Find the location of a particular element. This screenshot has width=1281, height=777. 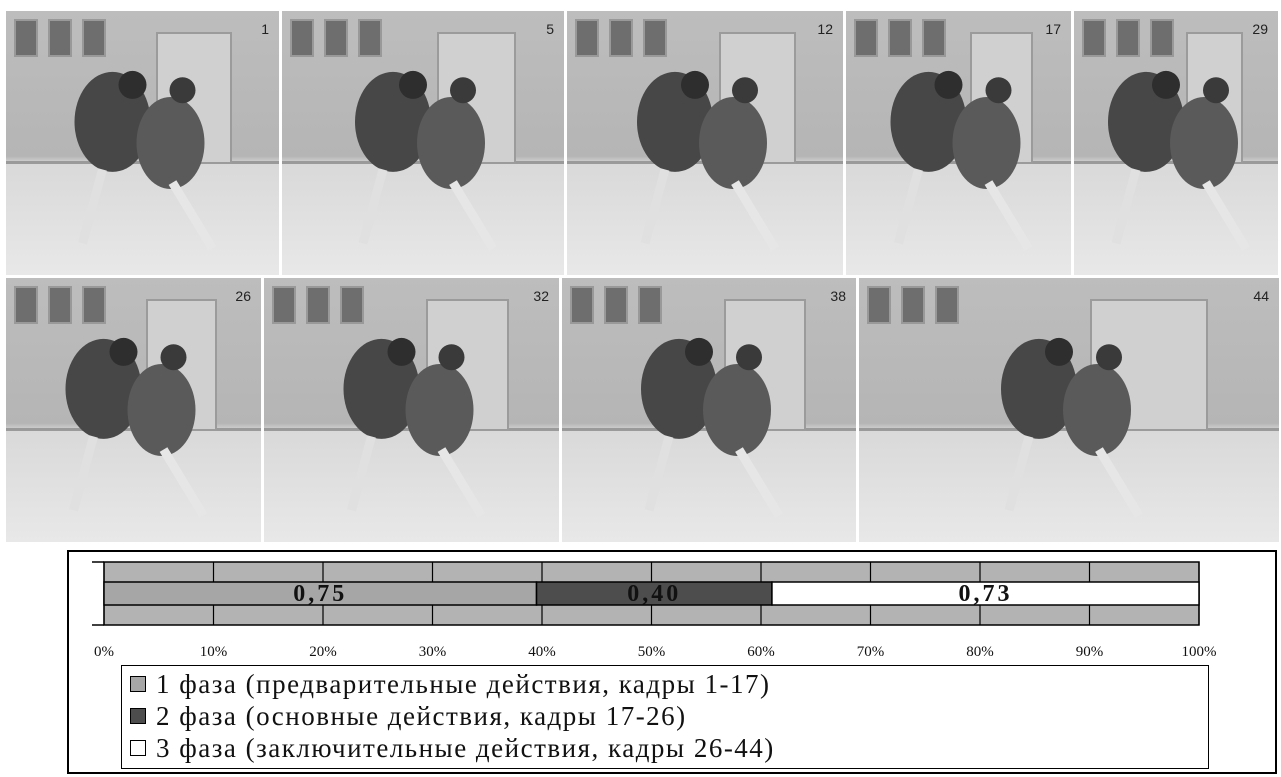

data-label-phase-1: 0,75 is located at coordinates (320, 594).